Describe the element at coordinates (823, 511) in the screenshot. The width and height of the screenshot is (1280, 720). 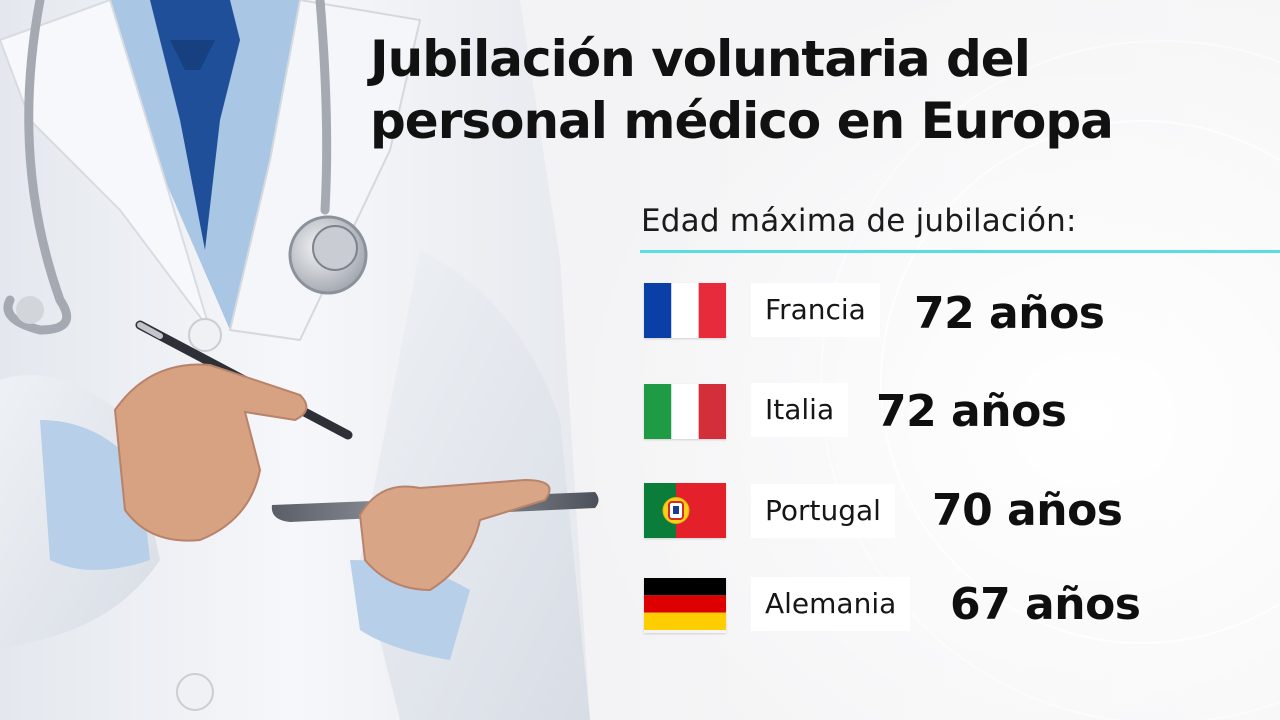
I see `country-label: Portugal` at that location.